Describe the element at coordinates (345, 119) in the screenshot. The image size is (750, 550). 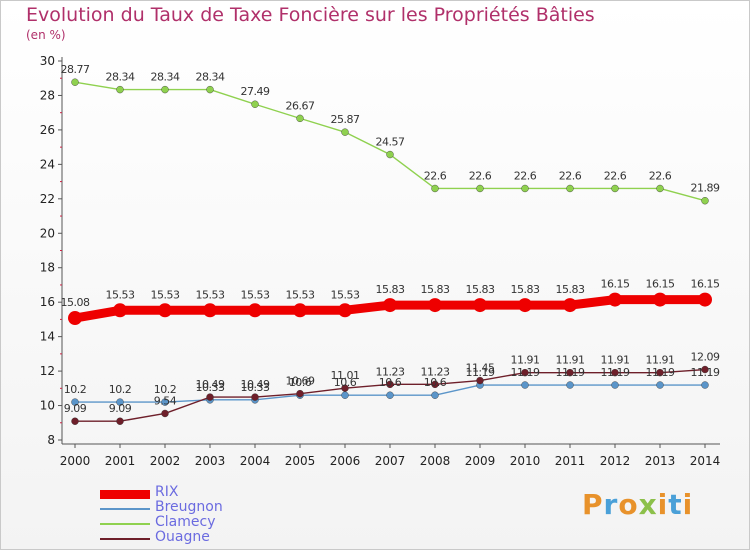
I see `data-label-clamecy: 25.87` at that location.